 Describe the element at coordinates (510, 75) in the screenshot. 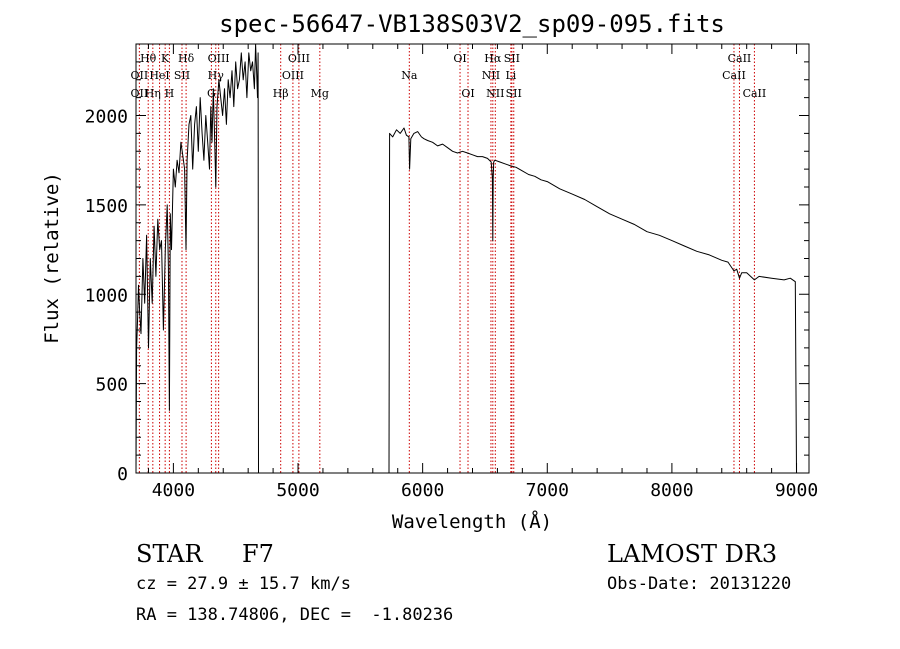

I see `line-label-23: Li` at that location.